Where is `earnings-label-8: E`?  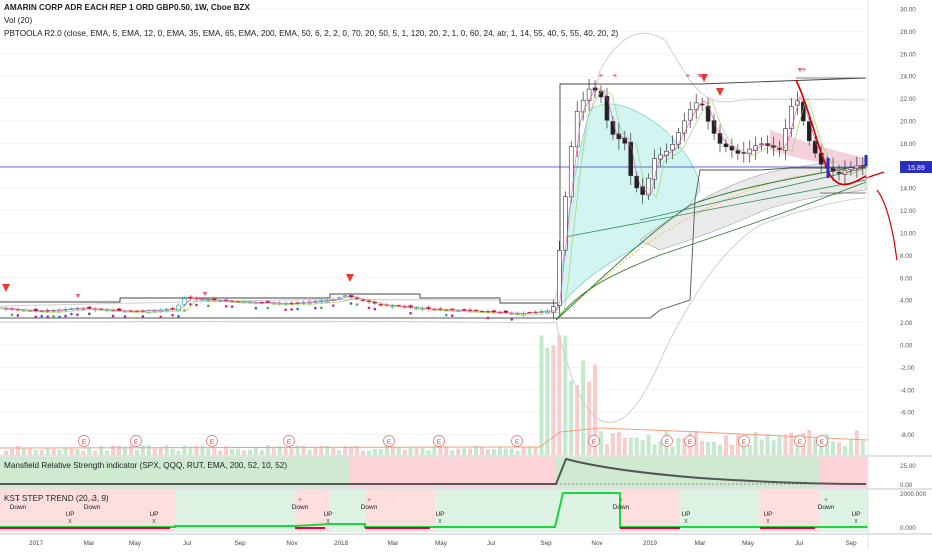
earnings-label-8: E is located at coordinates (667, 442).